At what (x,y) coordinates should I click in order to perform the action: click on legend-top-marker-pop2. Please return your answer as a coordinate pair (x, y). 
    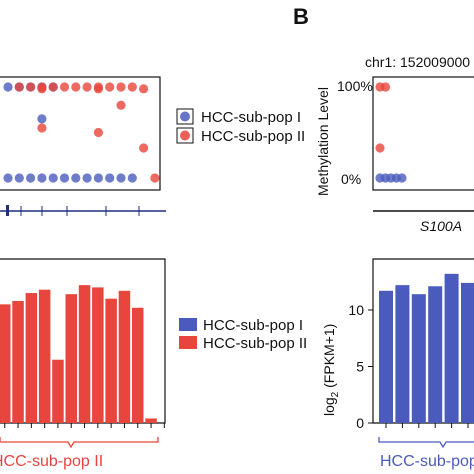
    Looking at the image, I should click on (185, 135).